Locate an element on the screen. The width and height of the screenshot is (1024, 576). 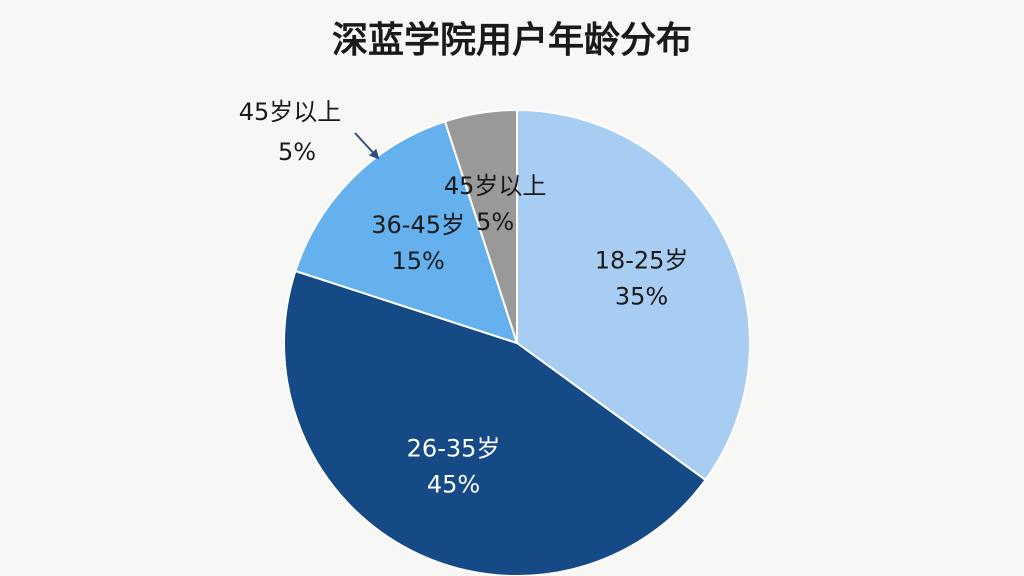
callout-label: 45岁以上 is located at coordinates (290, 112).